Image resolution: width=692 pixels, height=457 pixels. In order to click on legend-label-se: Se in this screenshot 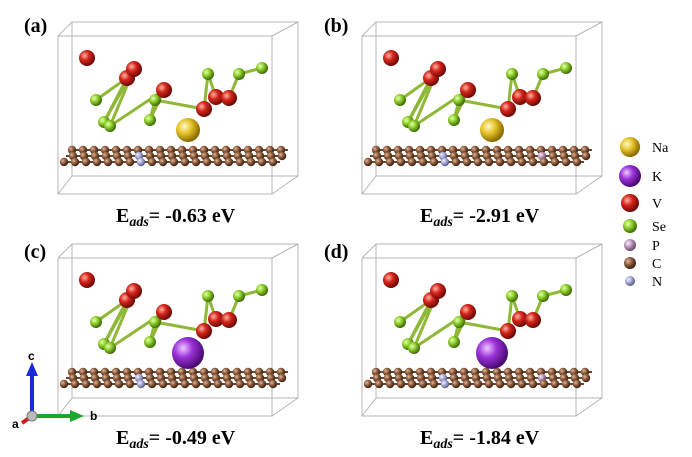, I will do `click(659, 227)`.